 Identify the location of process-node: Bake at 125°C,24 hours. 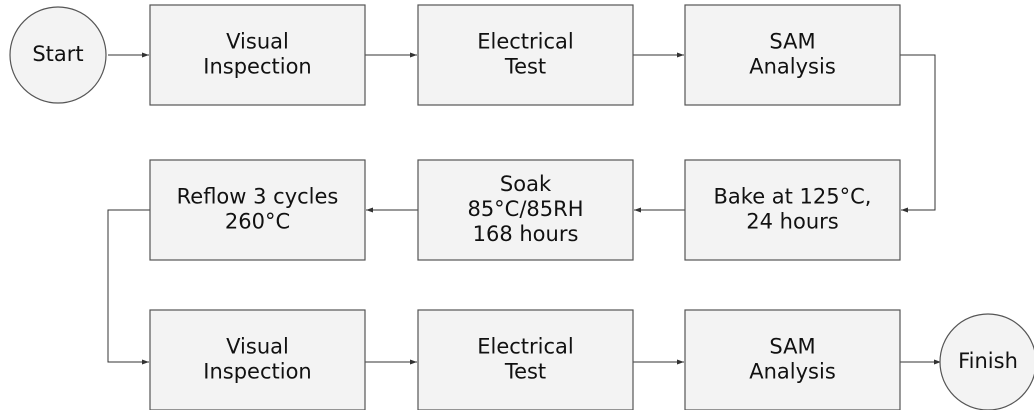
(792, 210).